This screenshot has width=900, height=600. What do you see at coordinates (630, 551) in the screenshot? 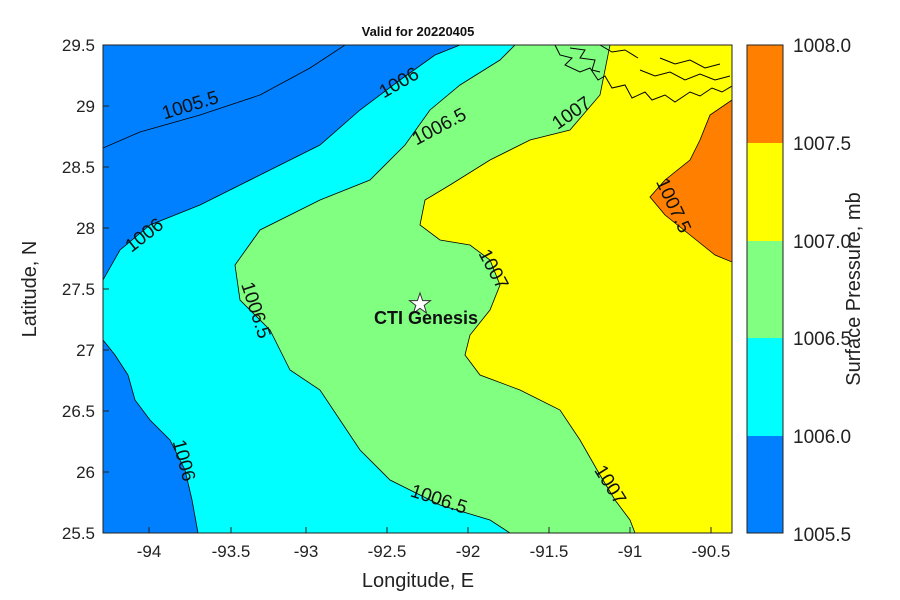
I see `x-tick-label: -91` at bounding box center [630, 551].